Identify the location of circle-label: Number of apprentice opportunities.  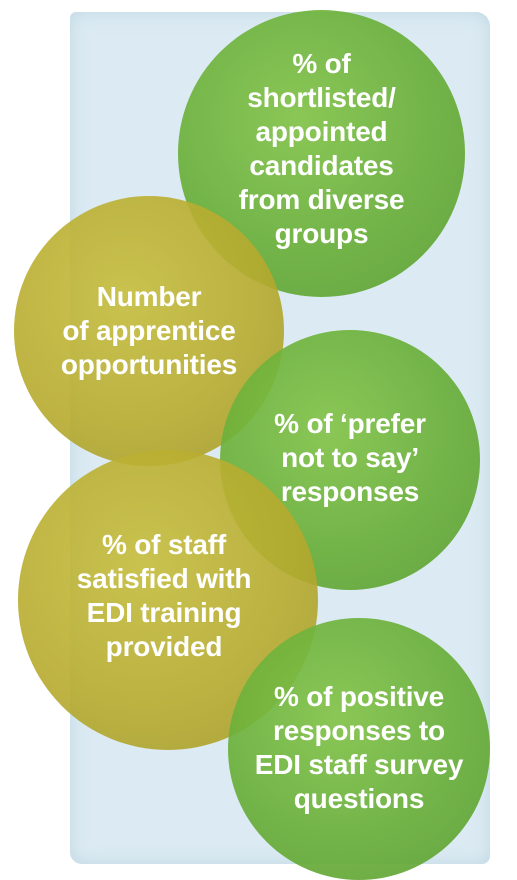
(149, 330).